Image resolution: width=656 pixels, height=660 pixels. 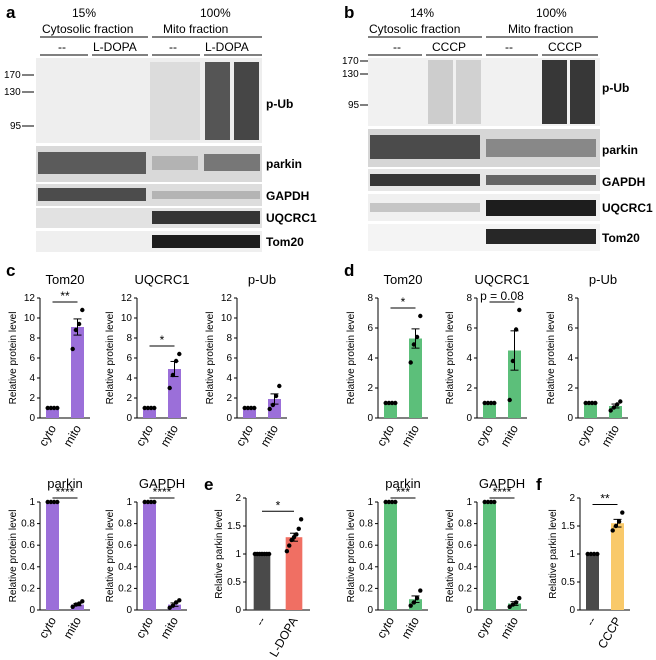 I want to click on y-tick-label: 0.2, so click(x=125, y=588).